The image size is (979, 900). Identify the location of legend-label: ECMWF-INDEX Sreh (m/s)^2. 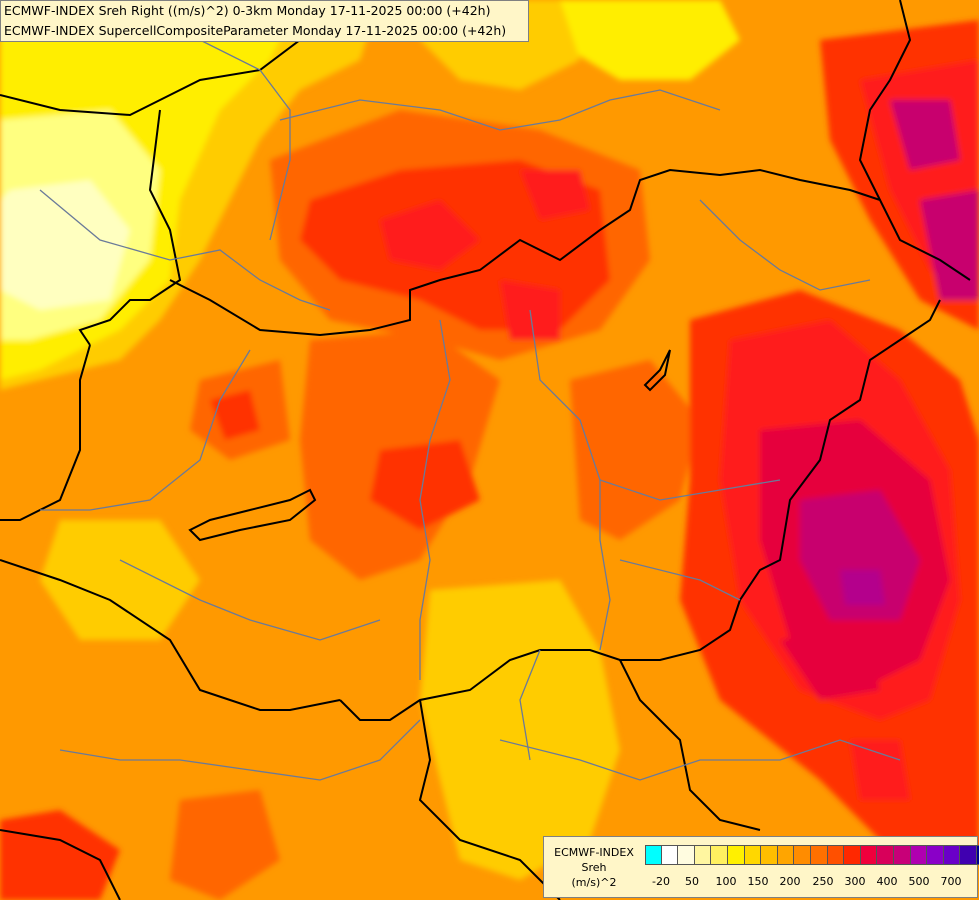
(594, 867).